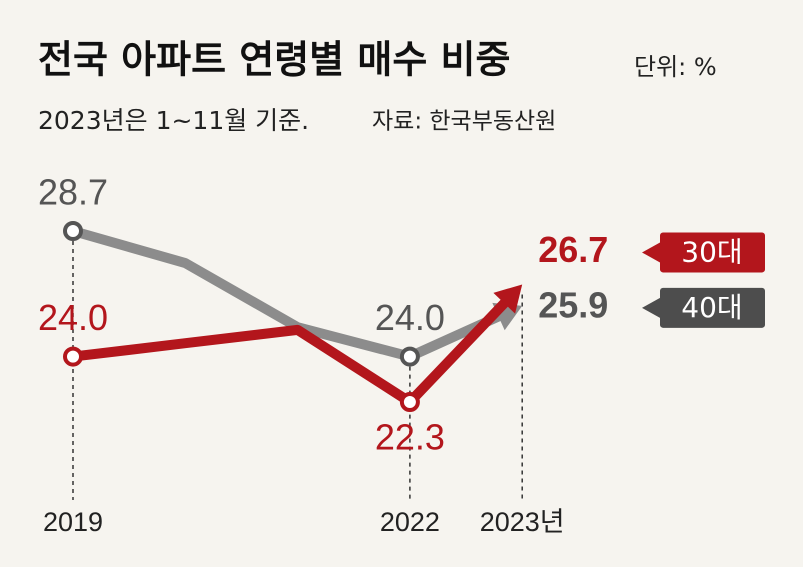  I want to click on source: 자료: 한국부동산원, so click(464, 122).